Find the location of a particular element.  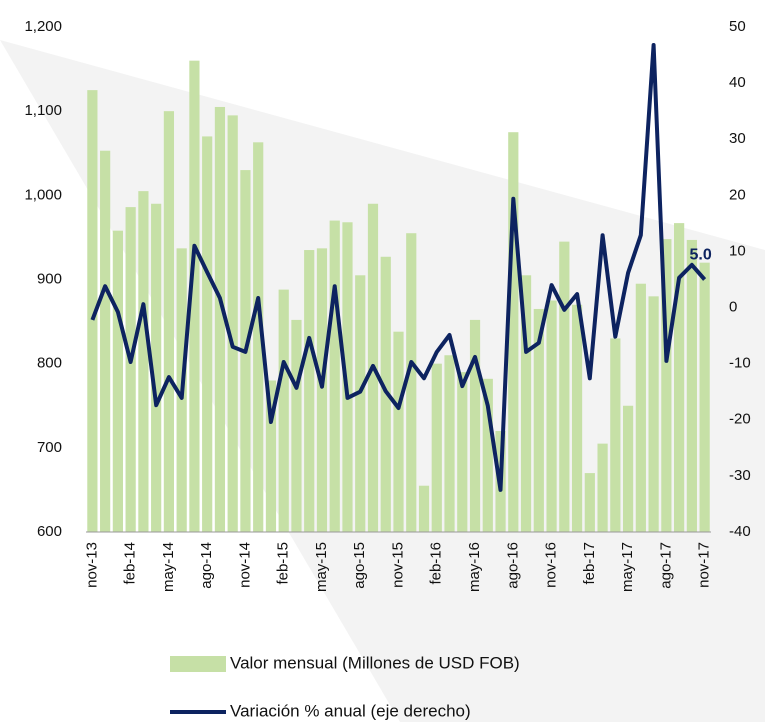

y-tick-label: 1,200 is located at coordinates (43, 26).